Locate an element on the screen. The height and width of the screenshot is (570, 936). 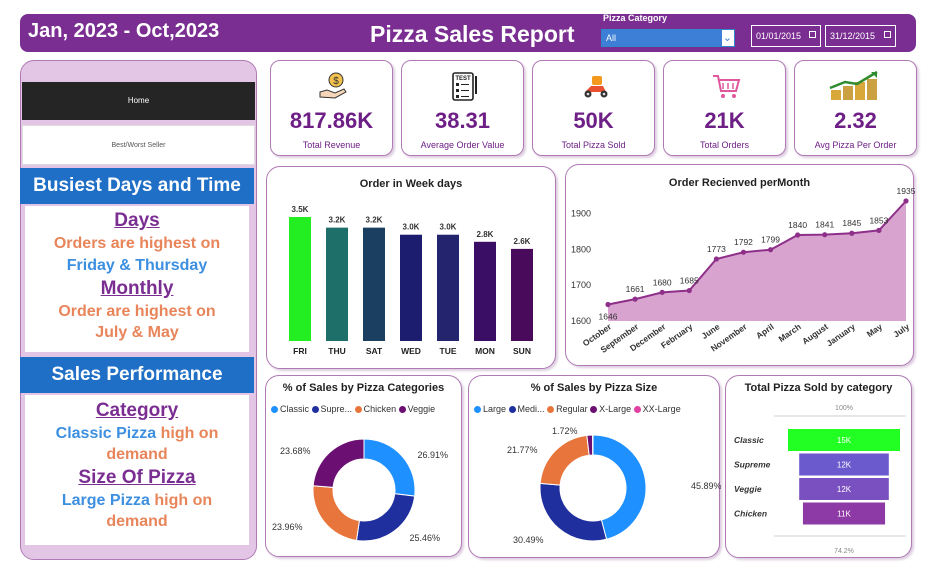
legend-label: Veggie is located at coordinates (421, 409).